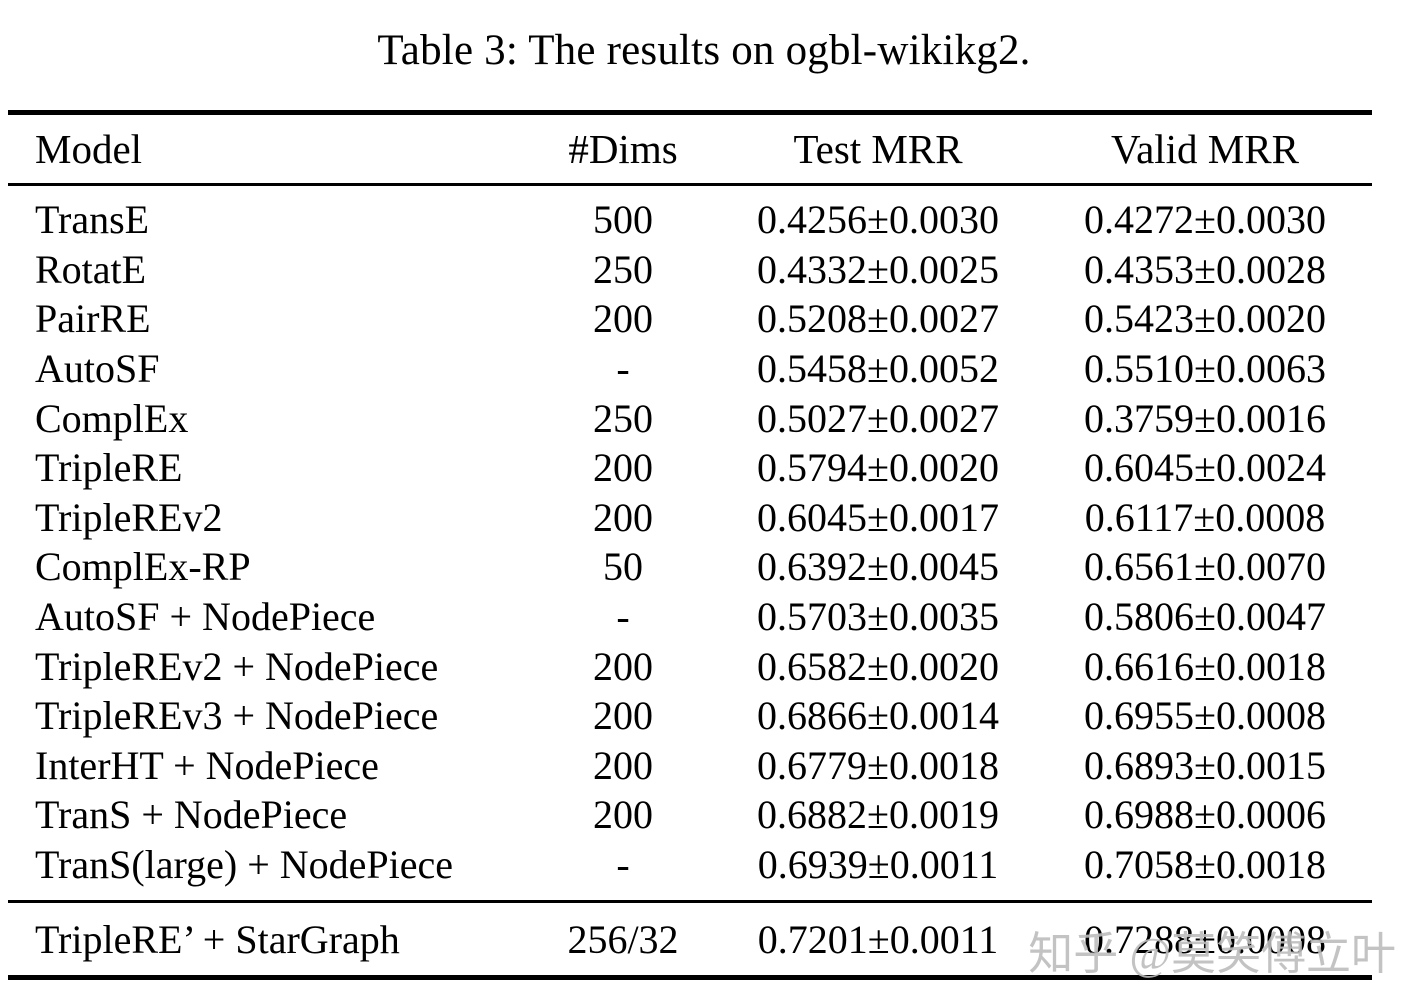 The width and height of the screenshot is (1408, 1008). Describe the element at coordinates (878, 319) in the screenshot. I see `test-mrr-cell: 0.5208±0.0027` at that location.